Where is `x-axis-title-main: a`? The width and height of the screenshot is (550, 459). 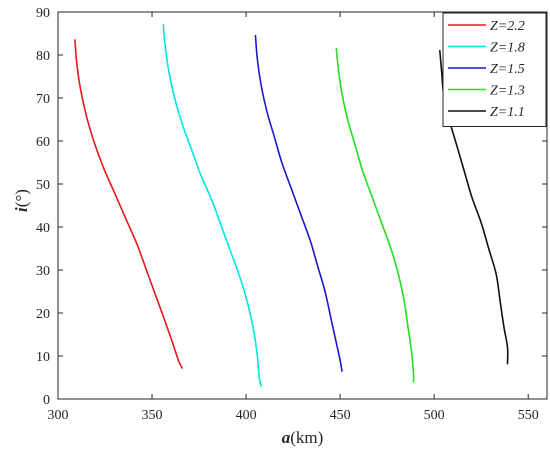 x-axis-title-main: a is located at coordinates (286, 437).